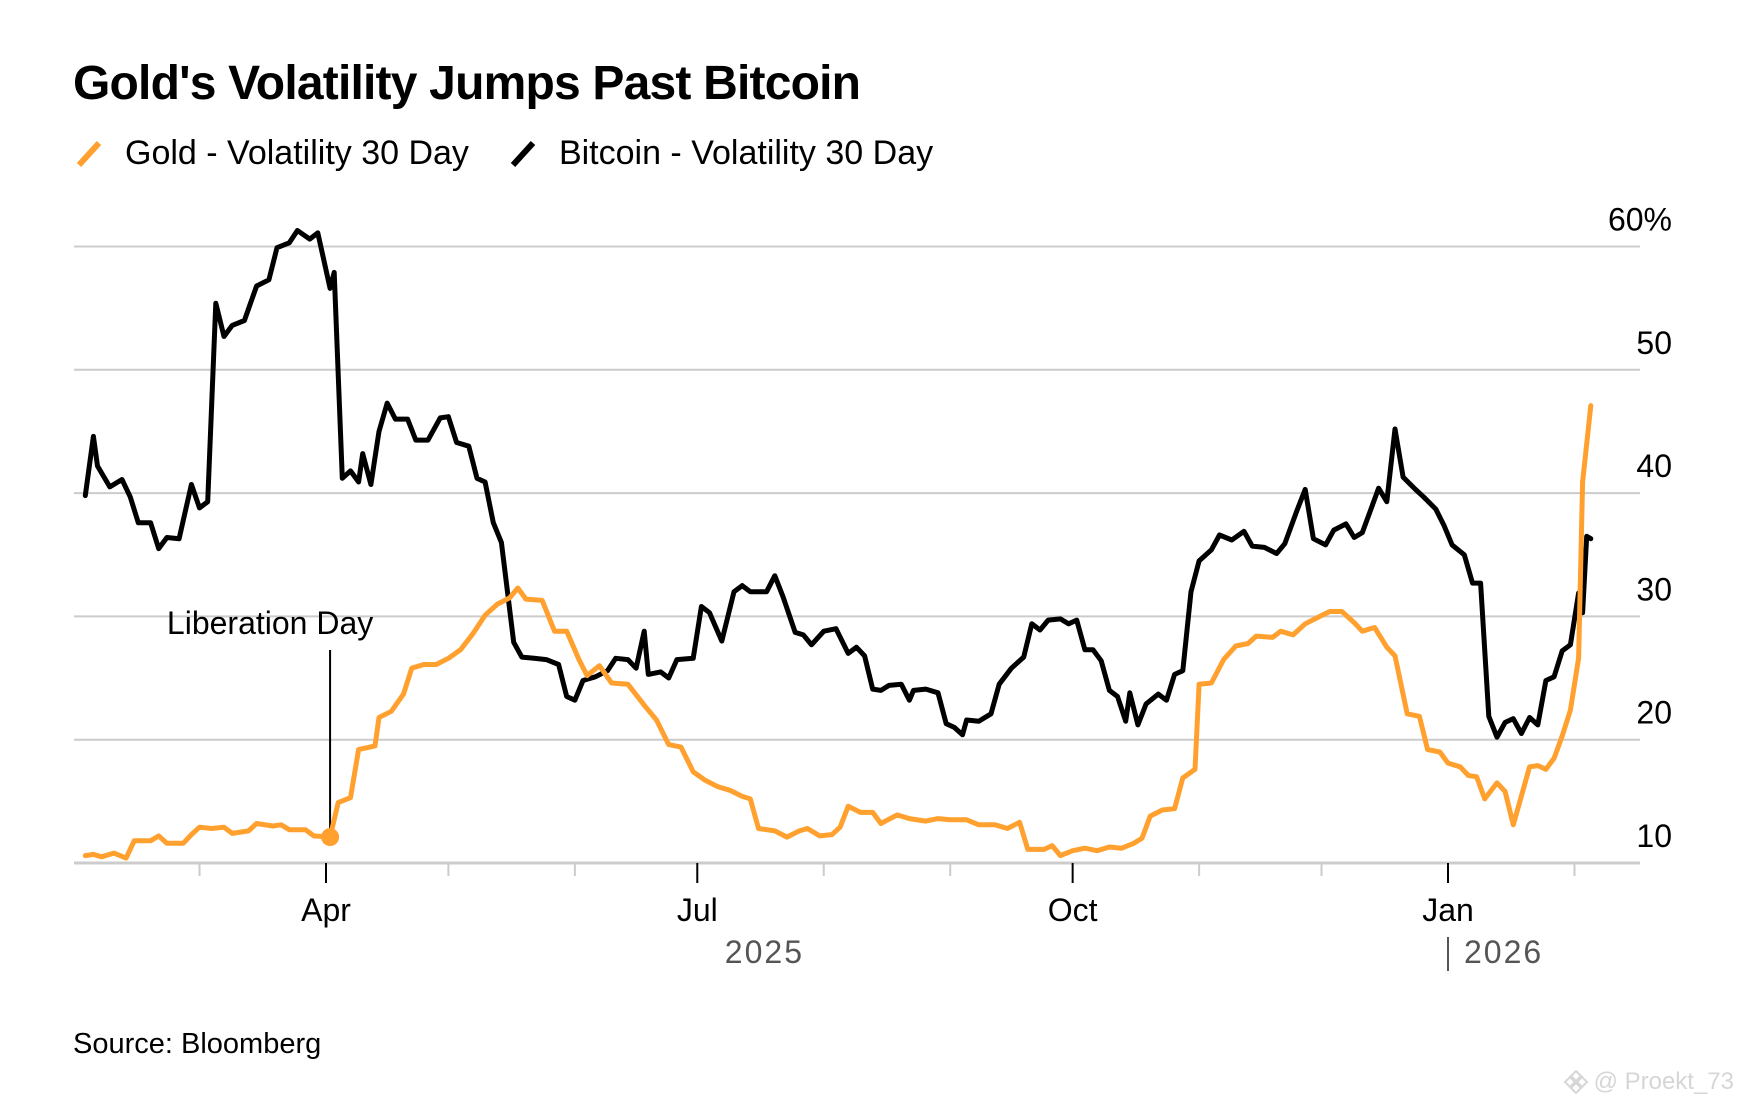 The image size is (1740, 1104). Describe the element at coordinates (1503, 952) in the screenshot. I see `year-label: 2026` at that location.